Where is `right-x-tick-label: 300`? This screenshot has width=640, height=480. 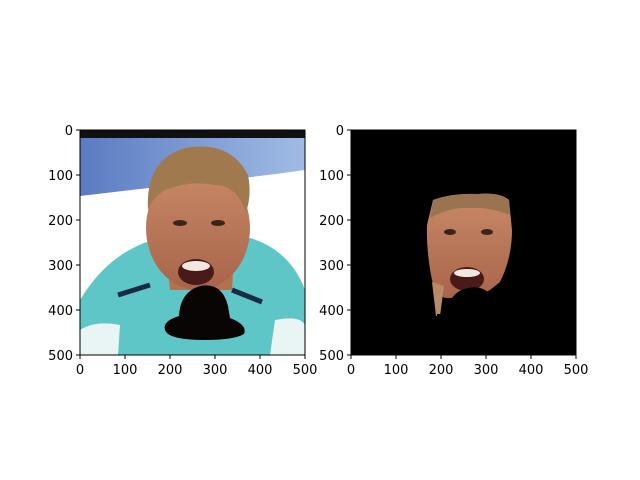 right-x-tick-label: 300 is located at coordinates (486, 370).